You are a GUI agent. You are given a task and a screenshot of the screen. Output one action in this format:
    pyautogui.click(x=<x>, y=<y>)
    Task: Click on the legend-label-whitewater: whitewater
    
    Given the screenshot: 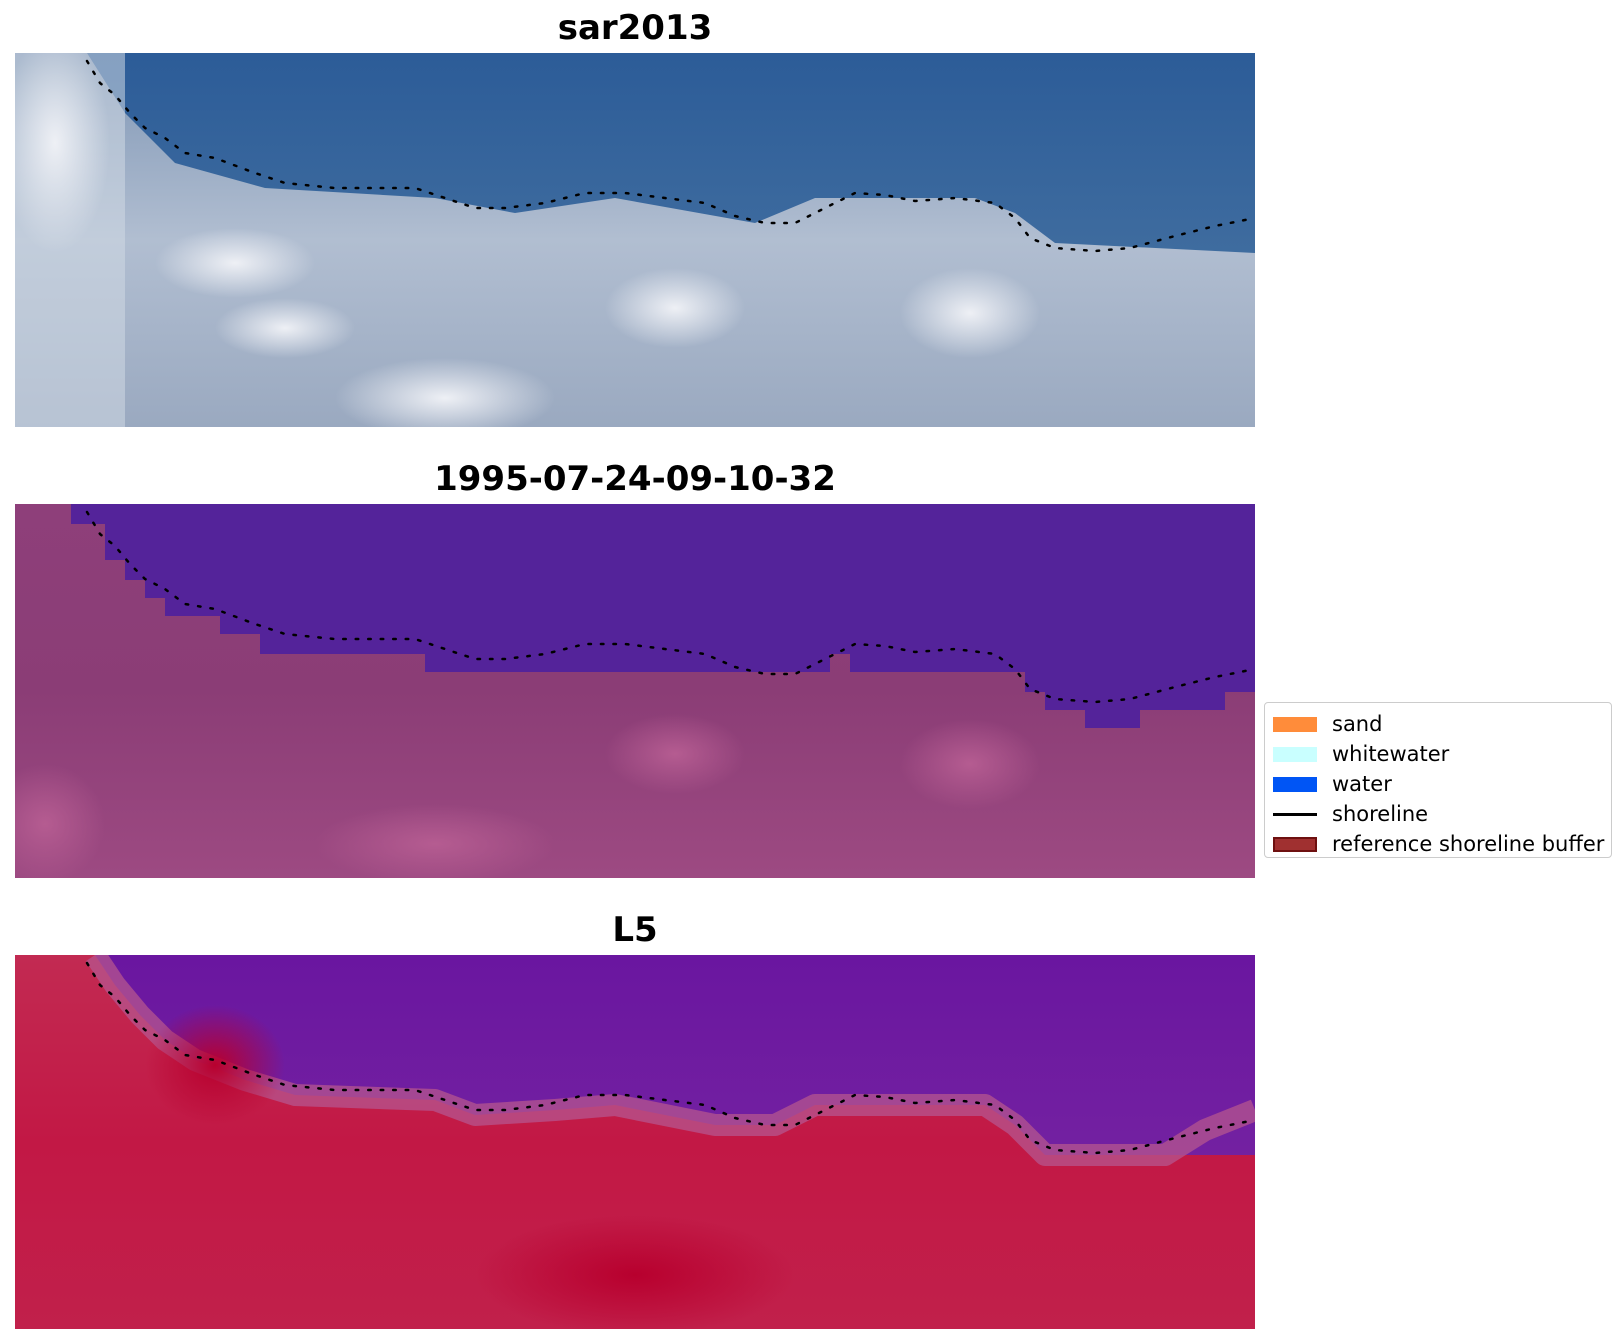 What is the action you would take?
    pyautogui.click(x=1391, y=754)
    